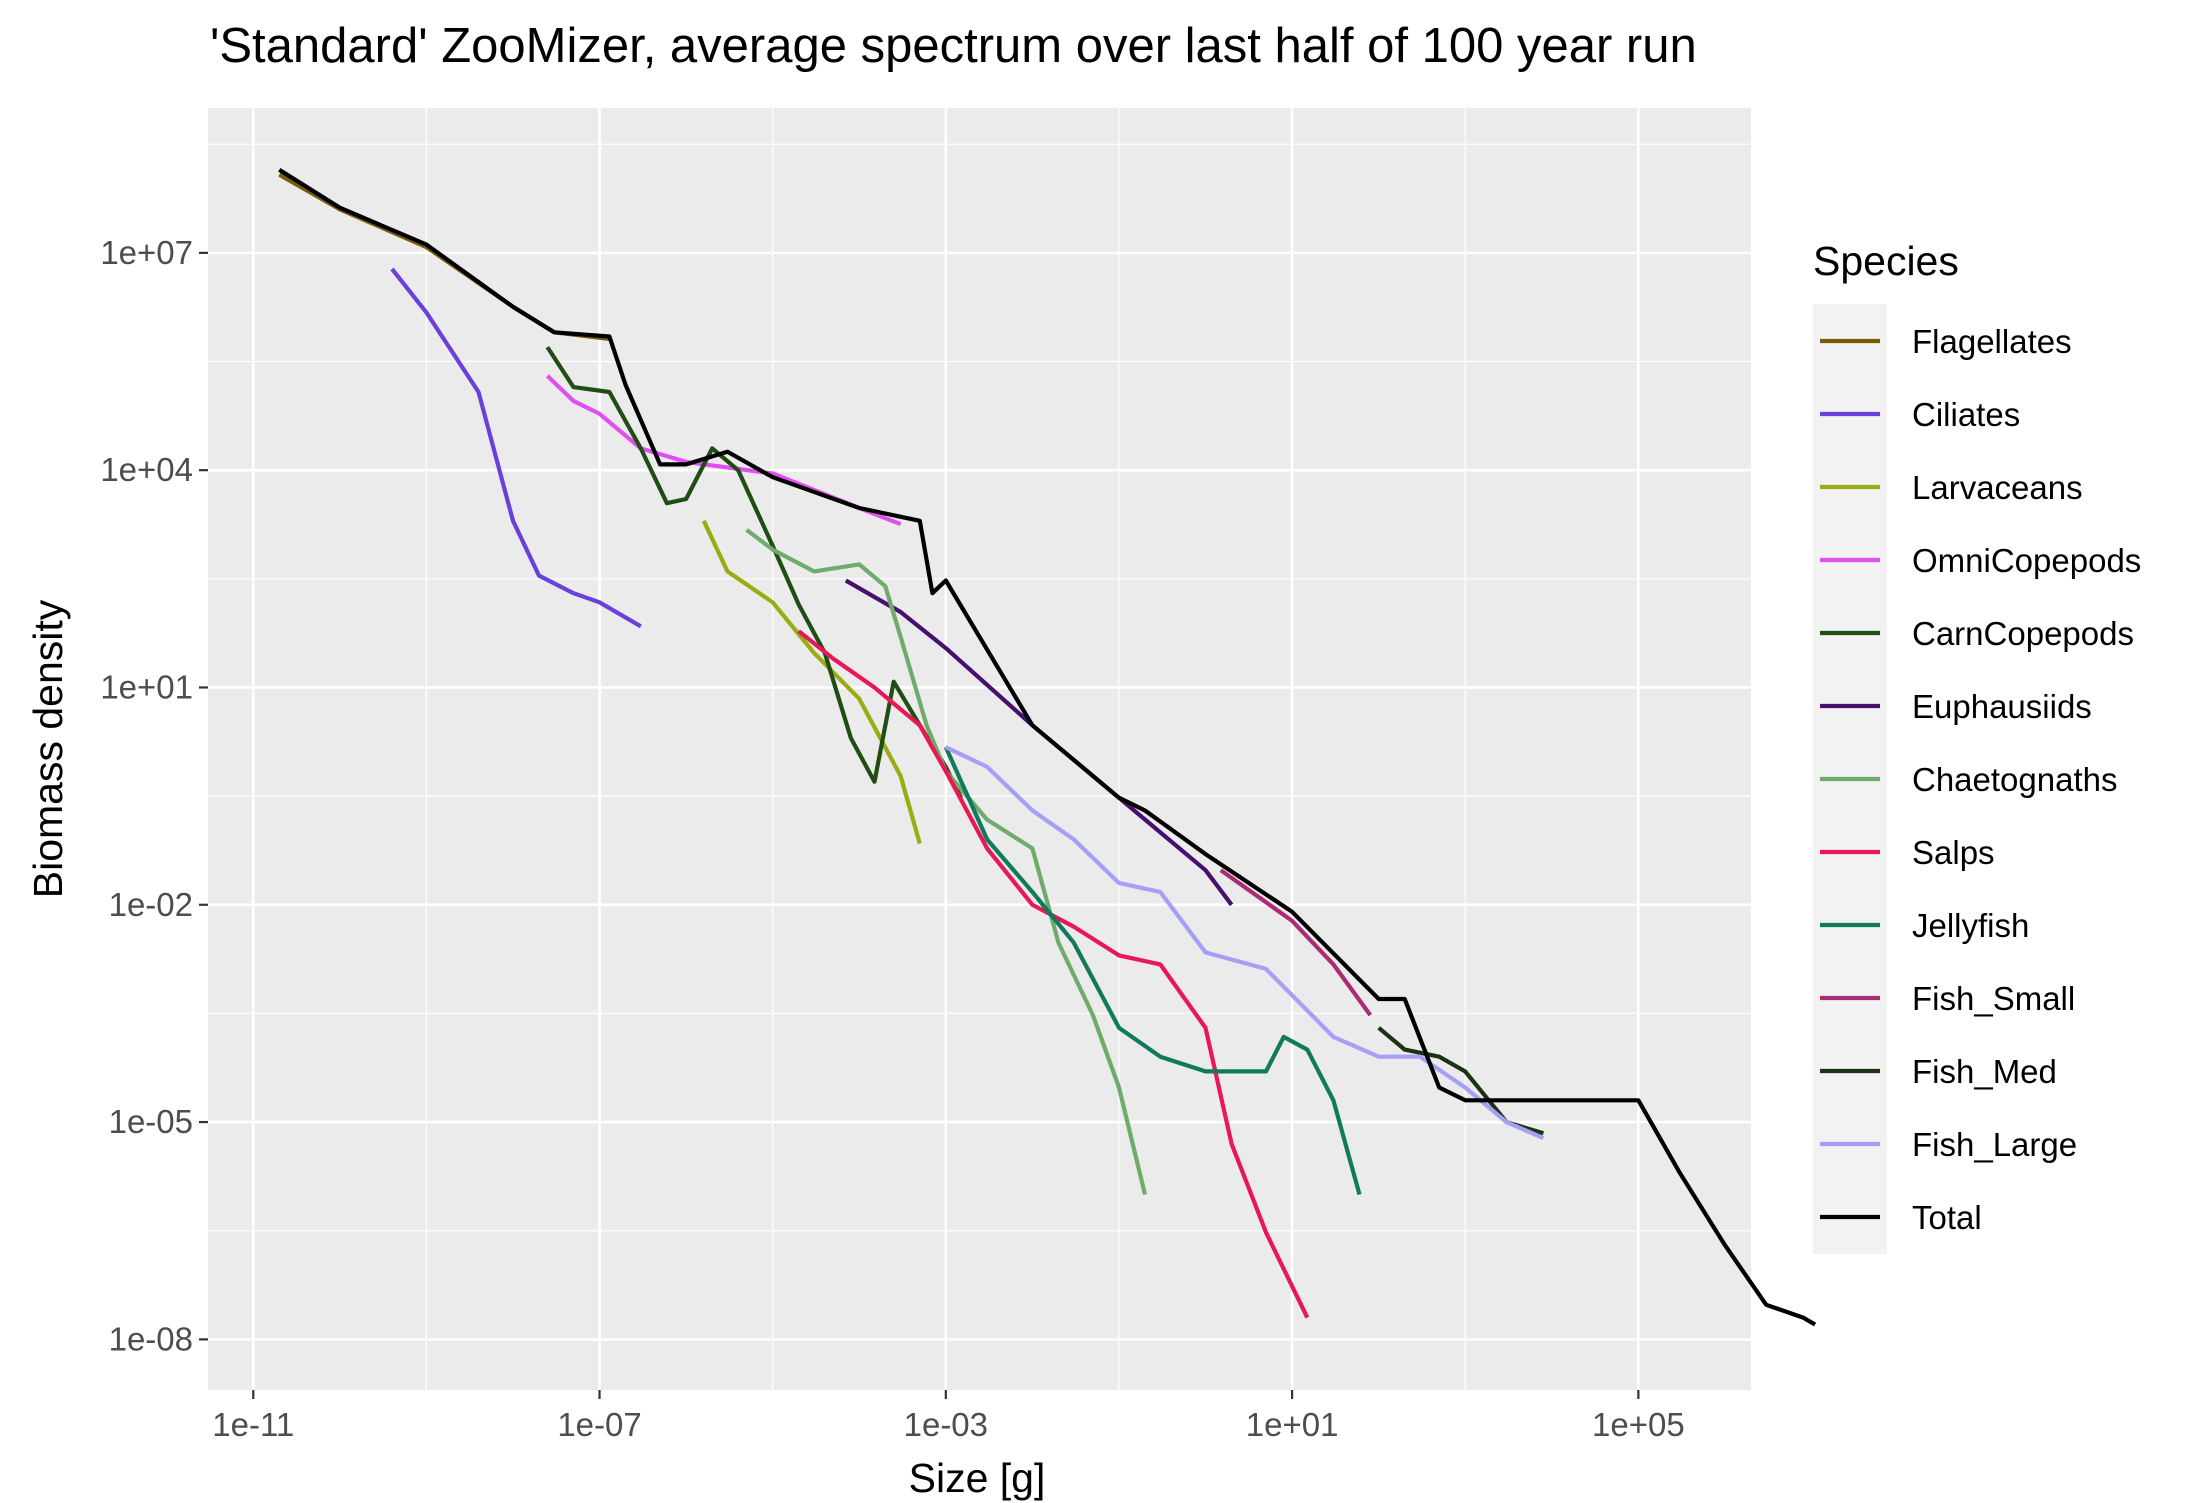 The image size is (2190, 1503). What do you see at coordinates (48, 748) in the screenshot?
I see `y-axis-title: Biomass density` at bounding box center [48, 748].